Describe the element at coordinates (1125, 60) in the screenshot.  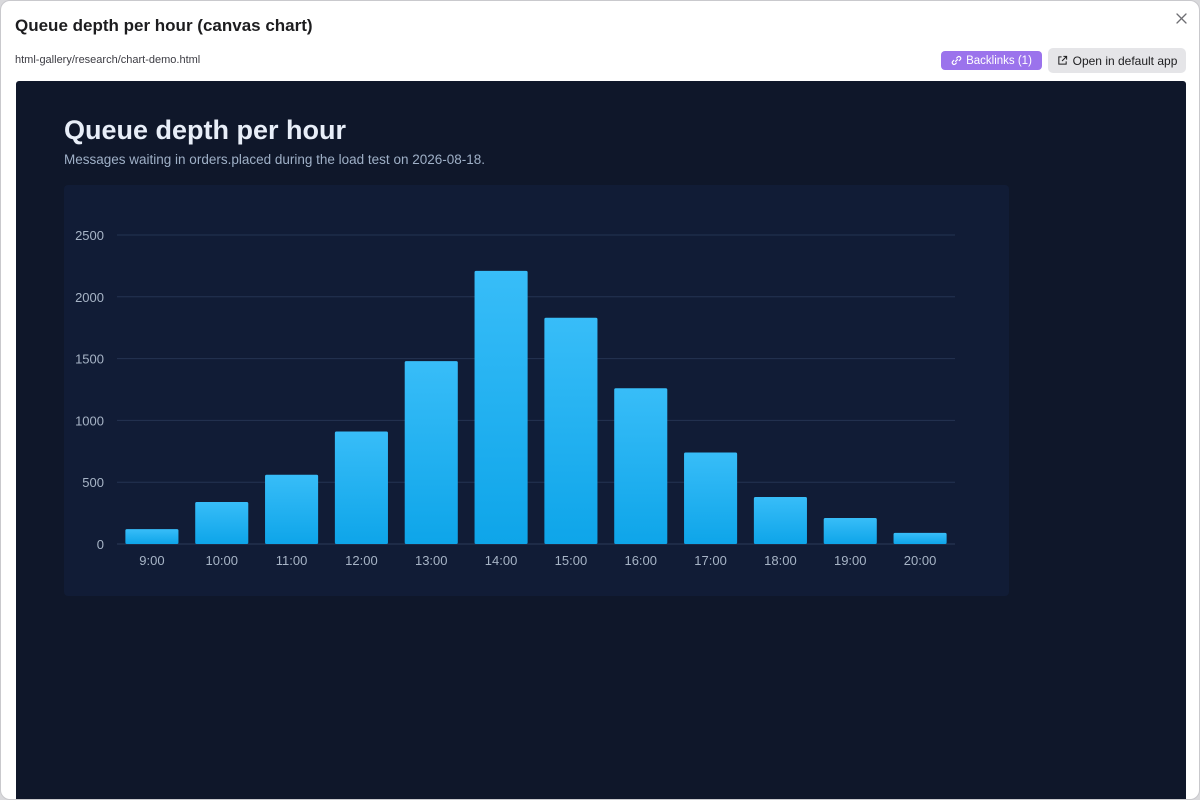
I see `open-label: Open in default app` at that location.